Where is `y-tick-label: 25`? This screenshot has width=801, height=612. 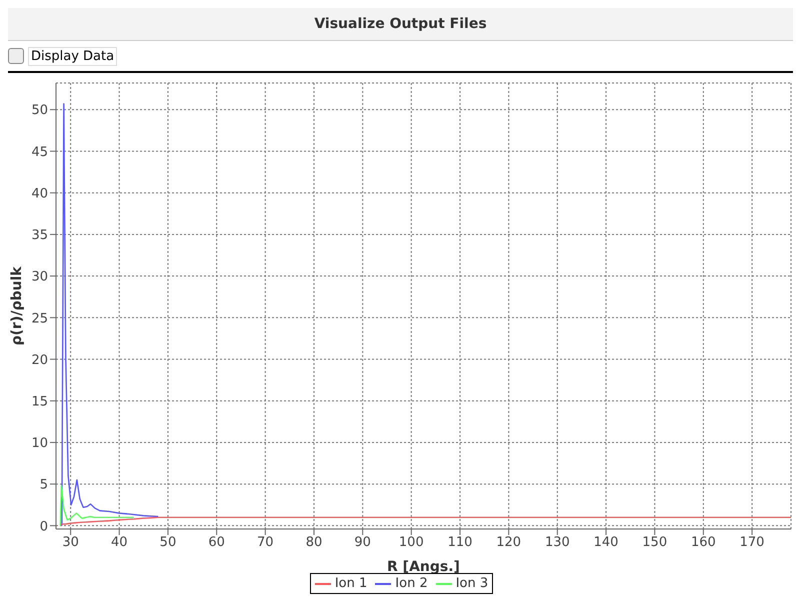
y-tick-label: 25 is located at coordinates (39, 318).